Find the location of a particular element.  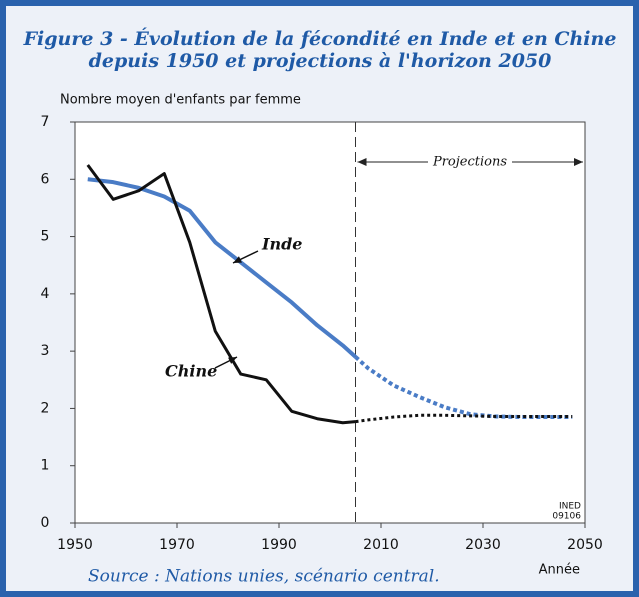

credit: 09106 is located at coordinates (566, 517).